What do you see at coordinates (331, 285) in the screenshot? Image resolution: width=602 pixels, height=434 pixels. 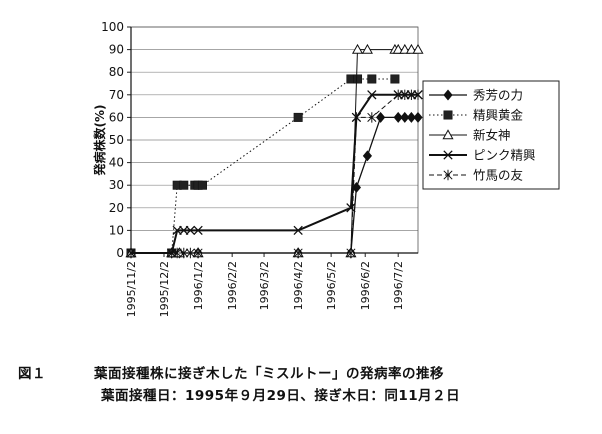 I see `x-tick-label-6: 1996/5/2` at bounding box center [331, 285].